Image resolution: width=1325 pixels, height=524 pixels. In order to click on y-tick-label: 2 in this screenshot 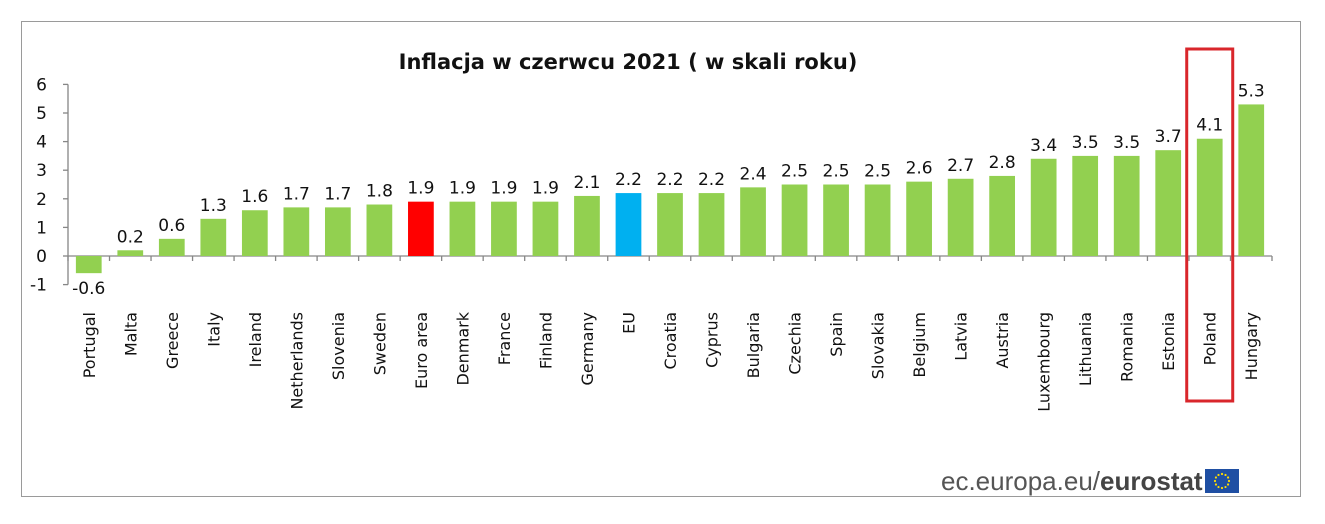, I will do `click(41, 200)`.